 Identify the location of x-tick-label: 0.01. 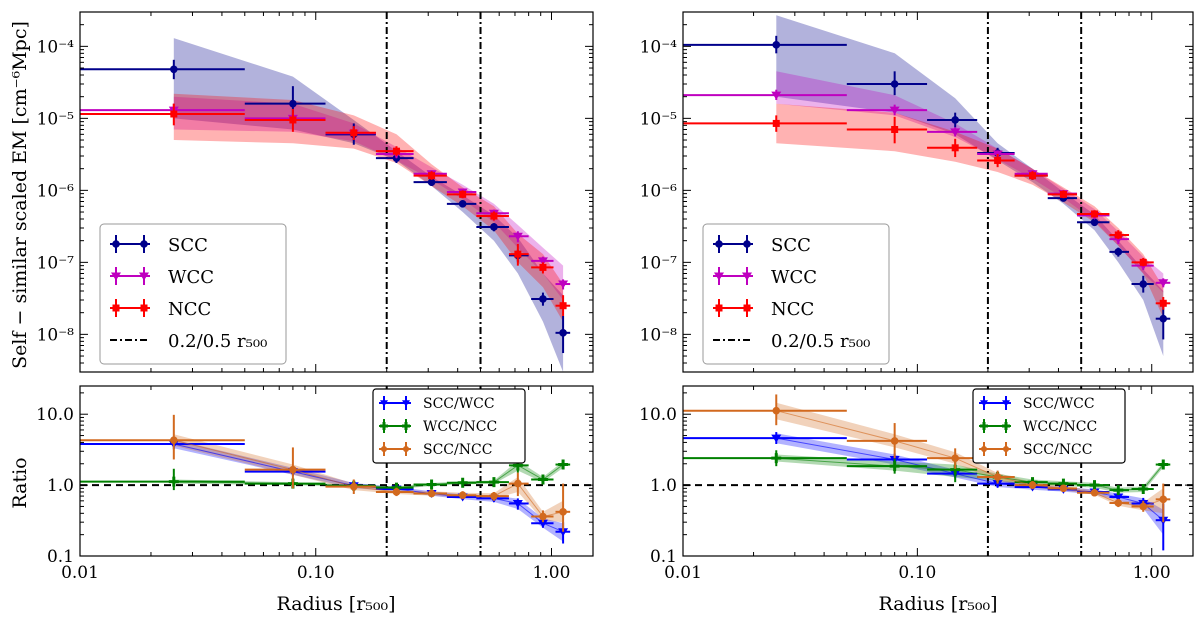
(683, 573).